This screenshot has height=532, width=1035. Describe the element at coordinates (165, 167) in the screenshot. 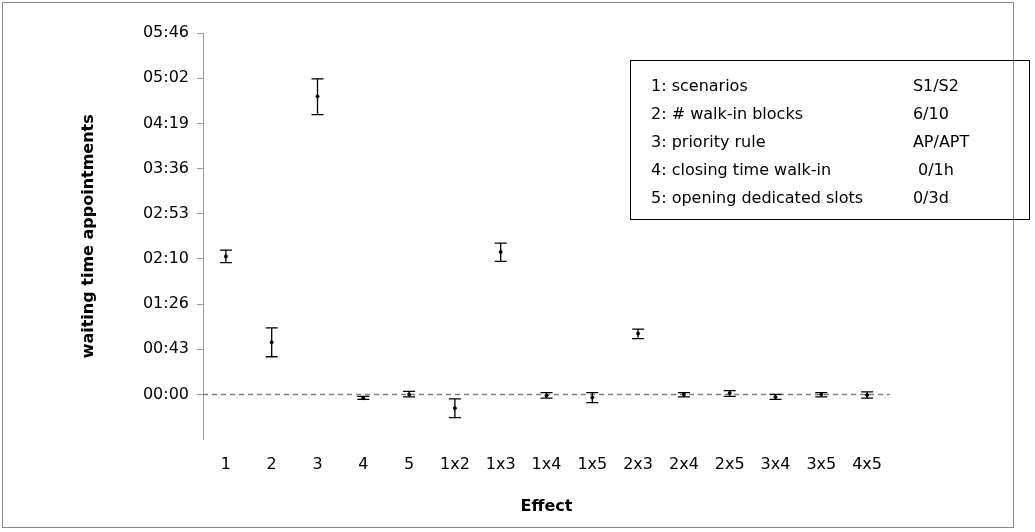

I see `y-tick-label: 03:36` at that location.